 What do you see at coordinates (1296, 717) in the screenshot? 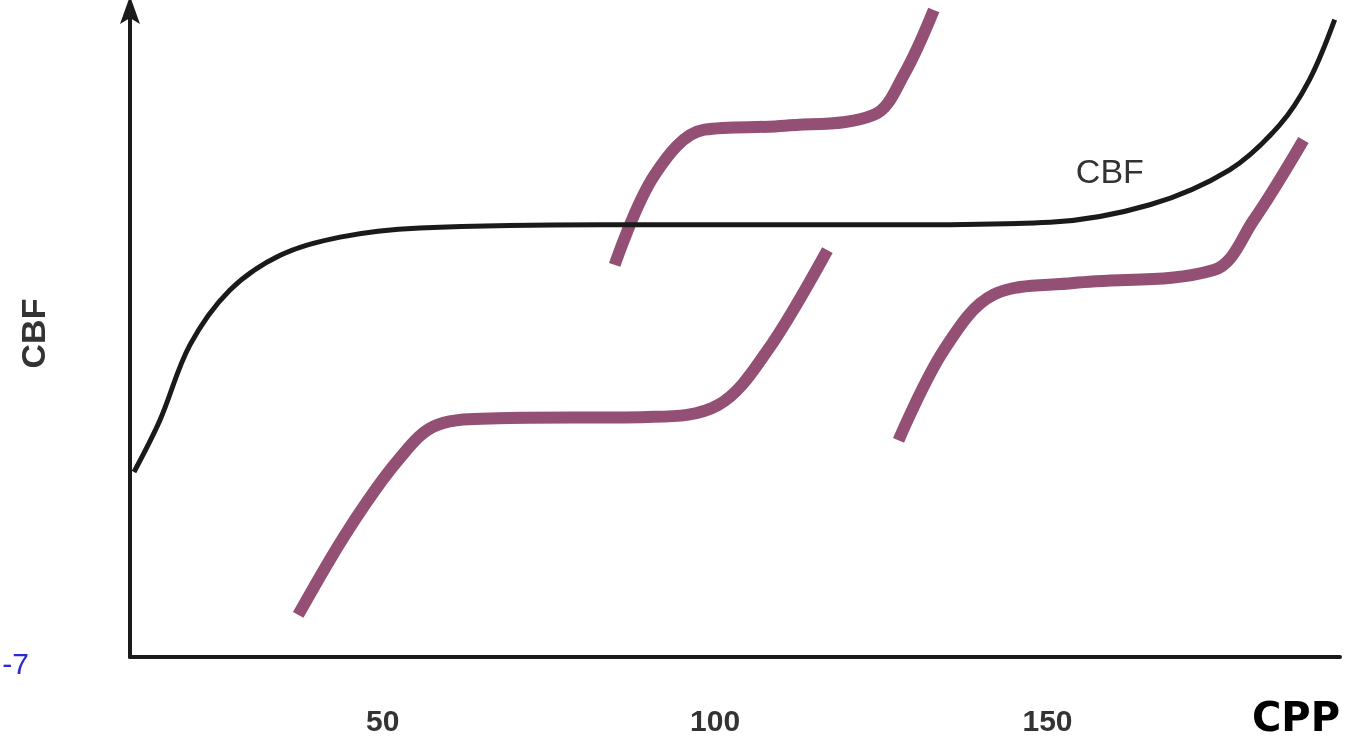
I see `x-axis-title: CPP` at bounding box center [1296, 717].